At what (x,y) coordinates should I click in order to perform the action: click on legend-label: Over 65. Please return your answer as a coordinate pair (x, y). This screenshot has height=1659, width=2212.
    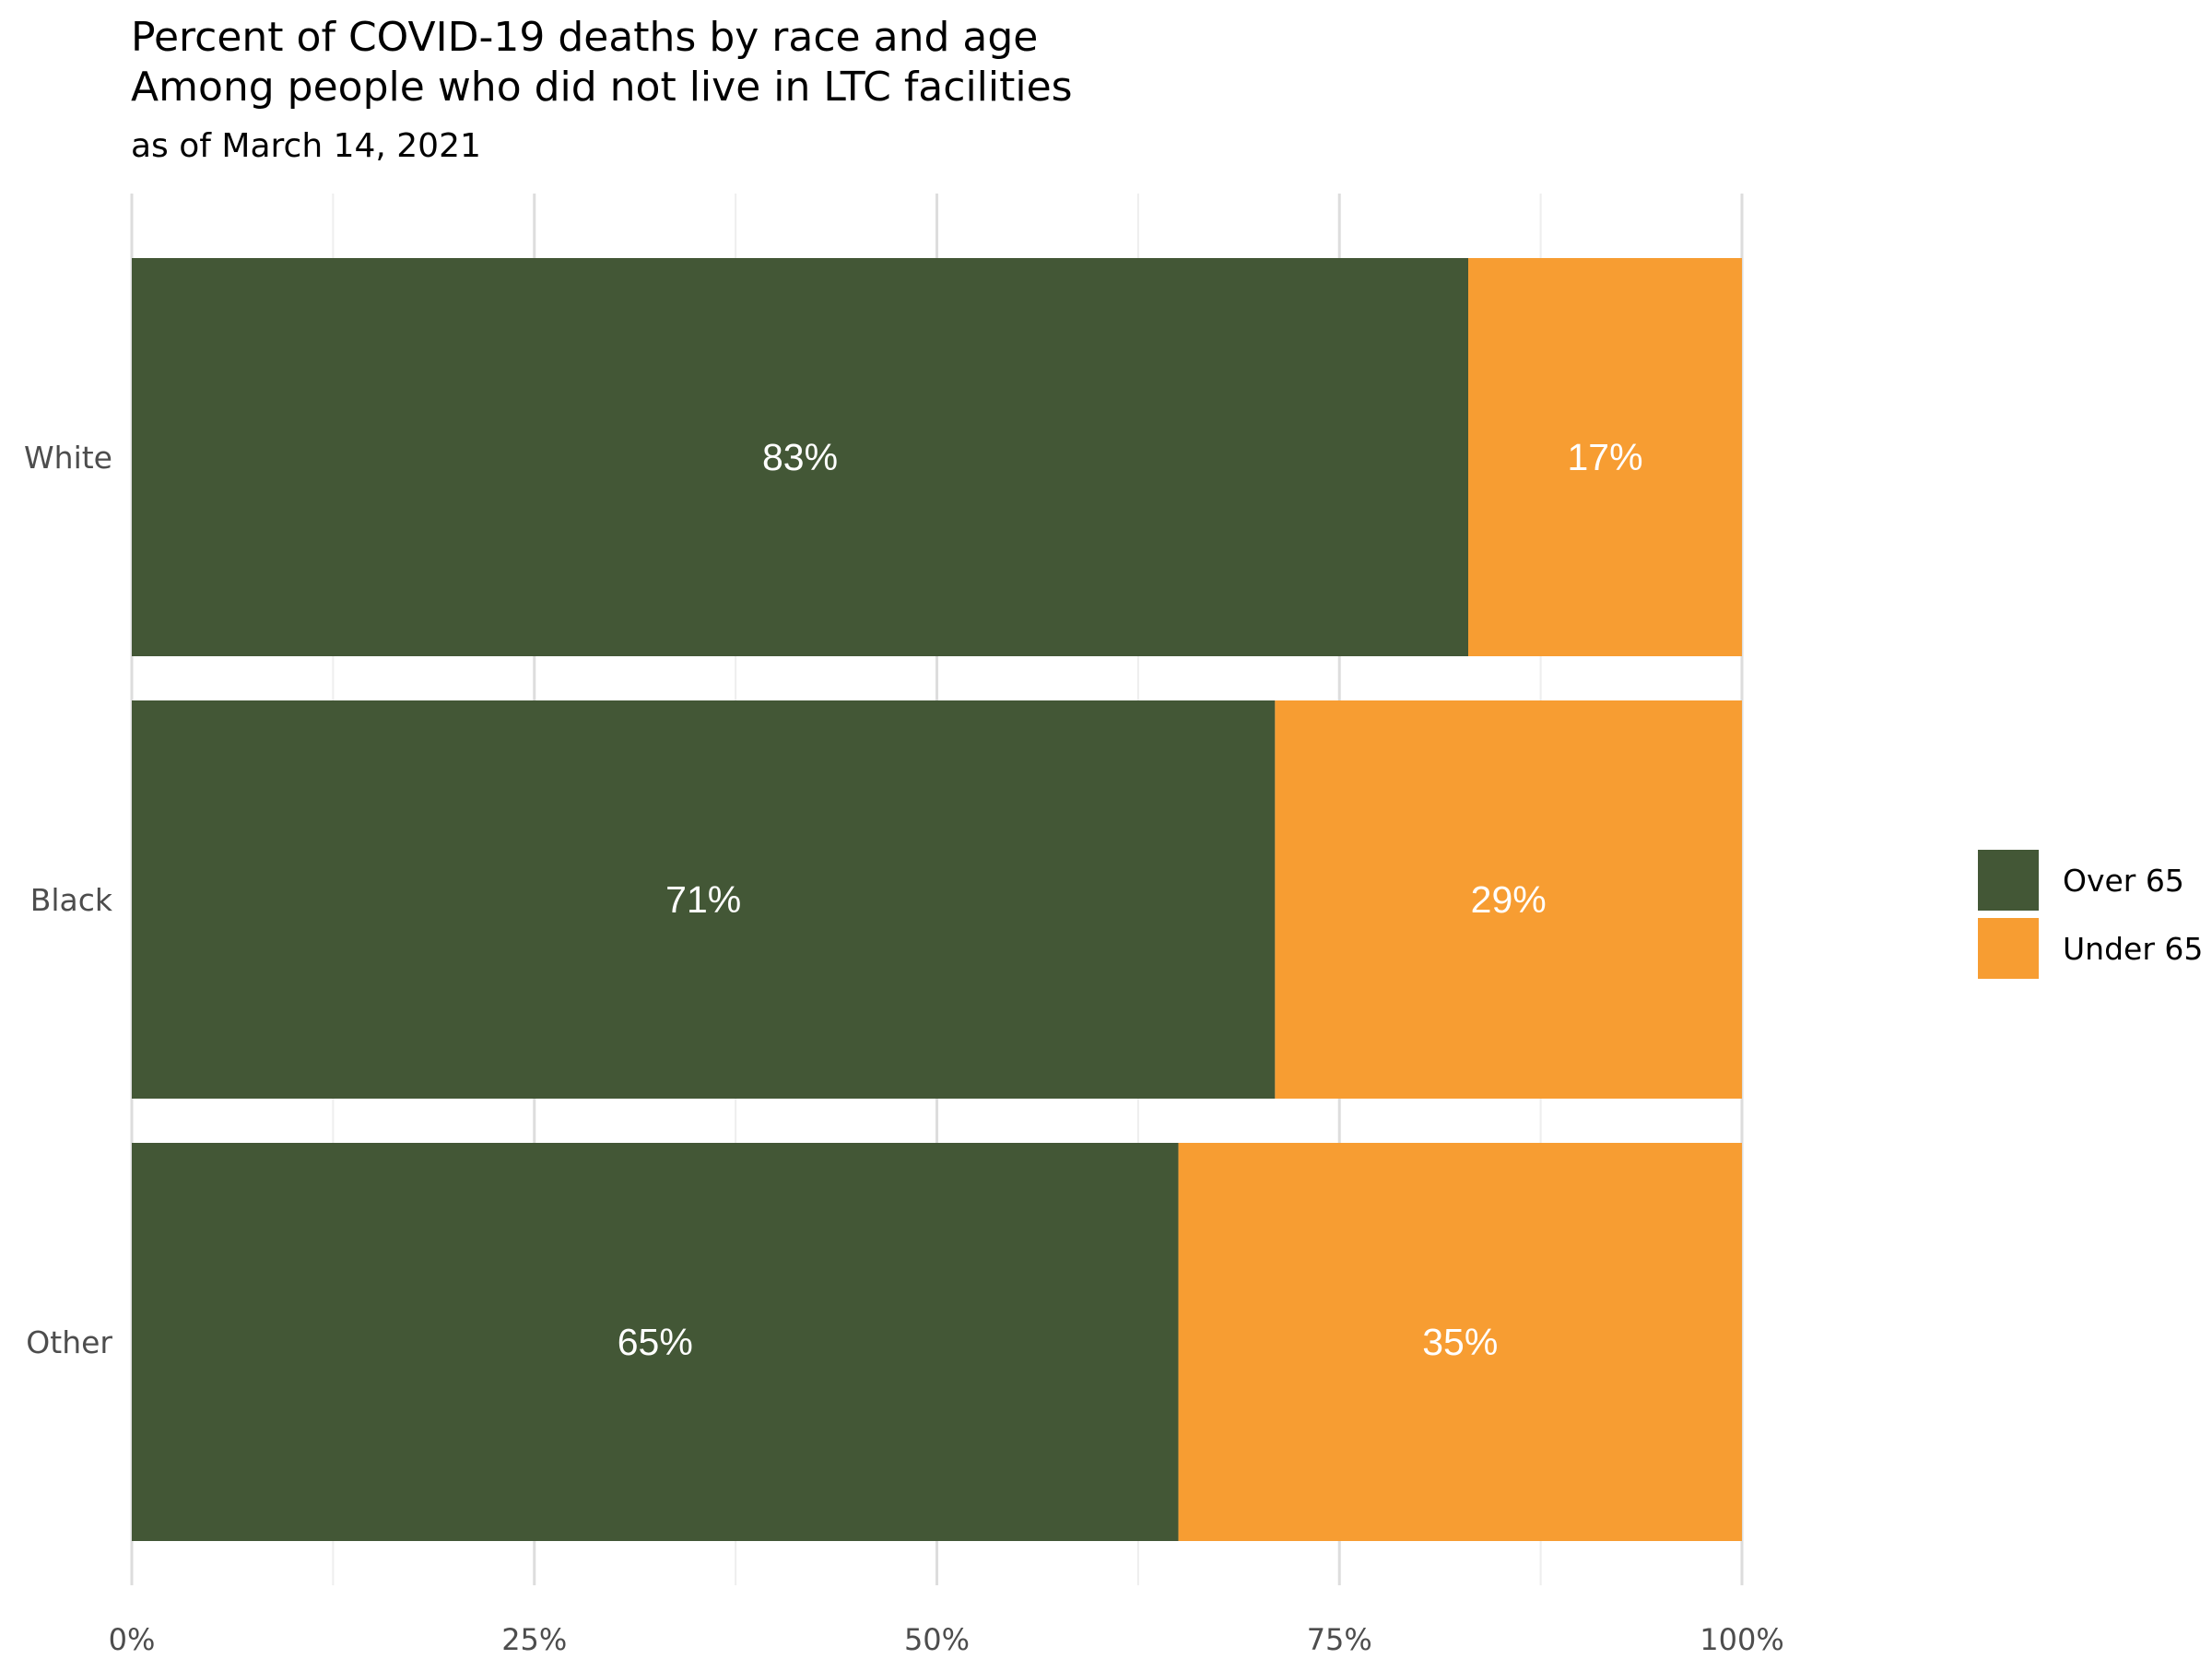
    Looking at the image, I should click on (2123, 881).